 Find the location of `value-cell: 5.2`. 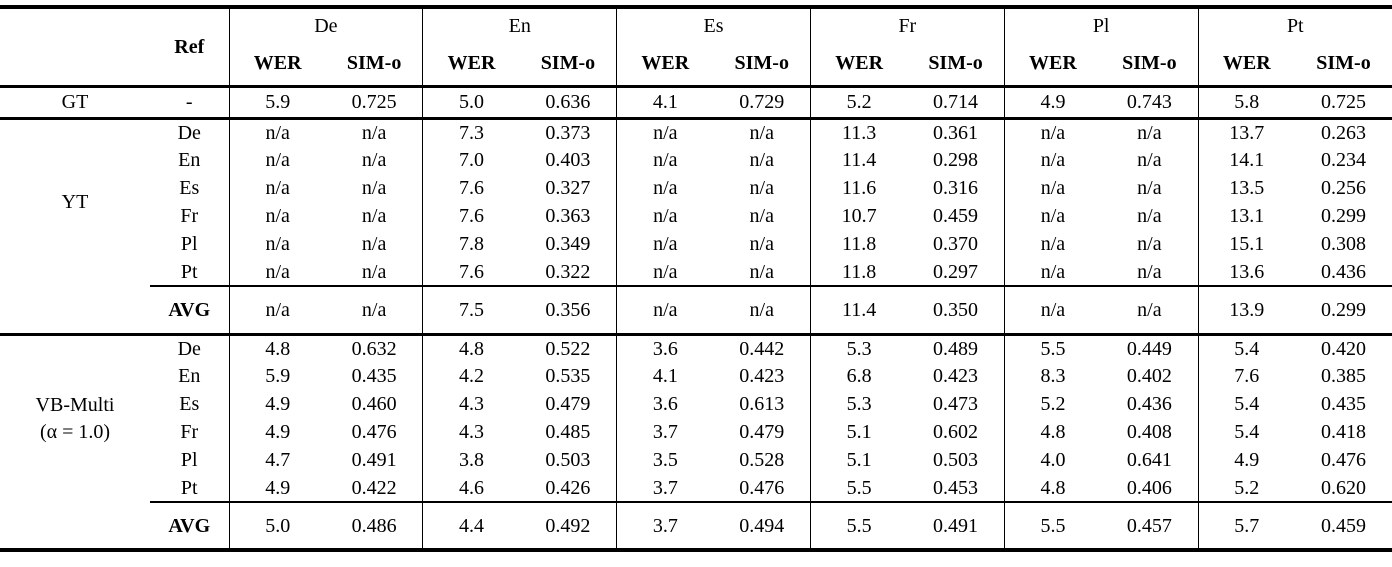

value-cell: 5.2 is located at coordinates (1246, 488).